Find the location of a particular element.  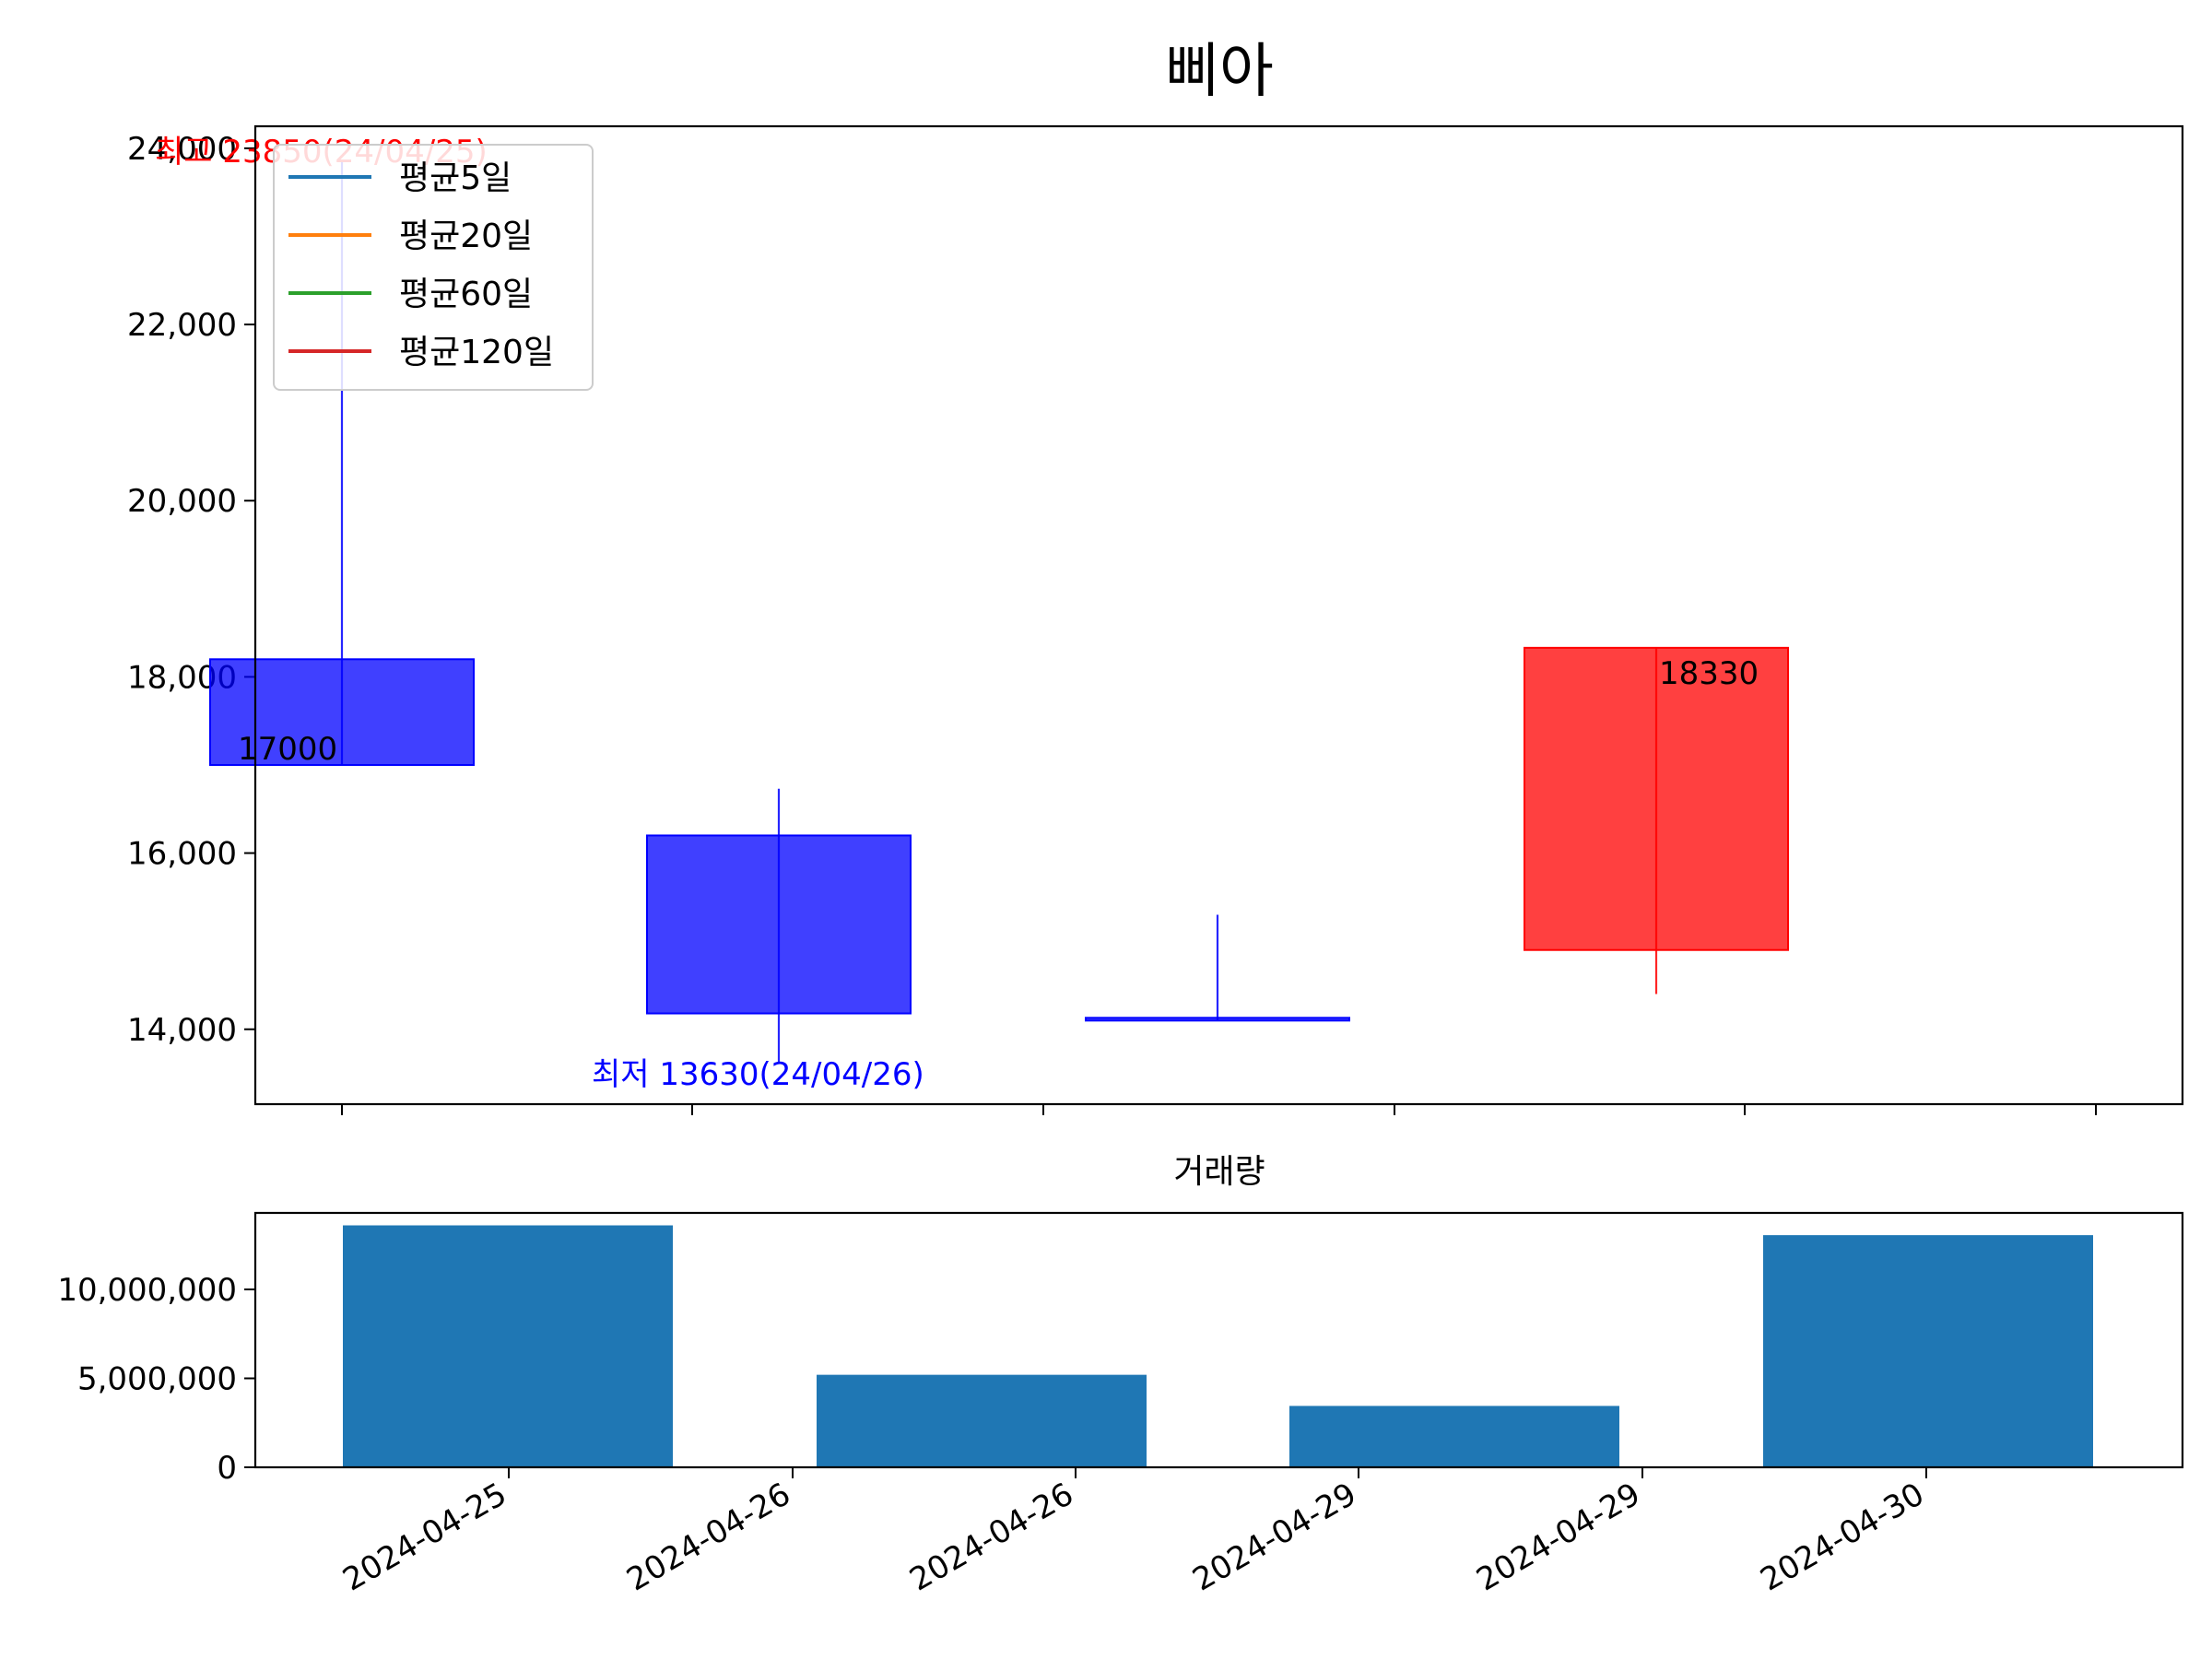

price-y-tick-label: 16,000 is located at coordinates (182, 854).